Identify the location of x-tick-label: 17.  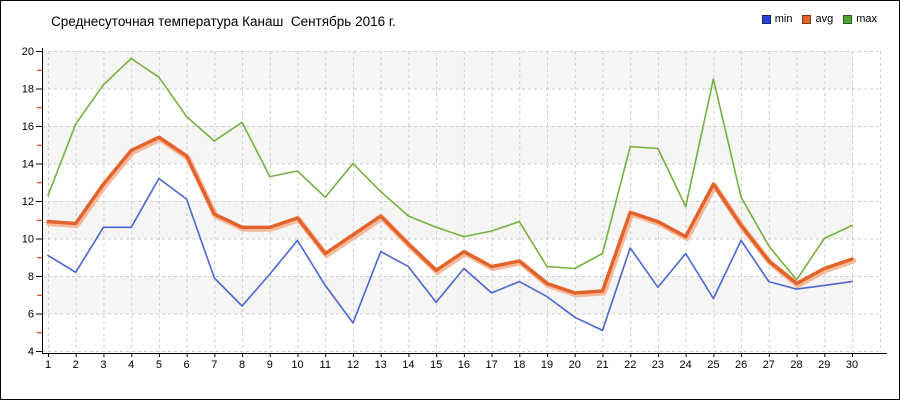
(491, 365).